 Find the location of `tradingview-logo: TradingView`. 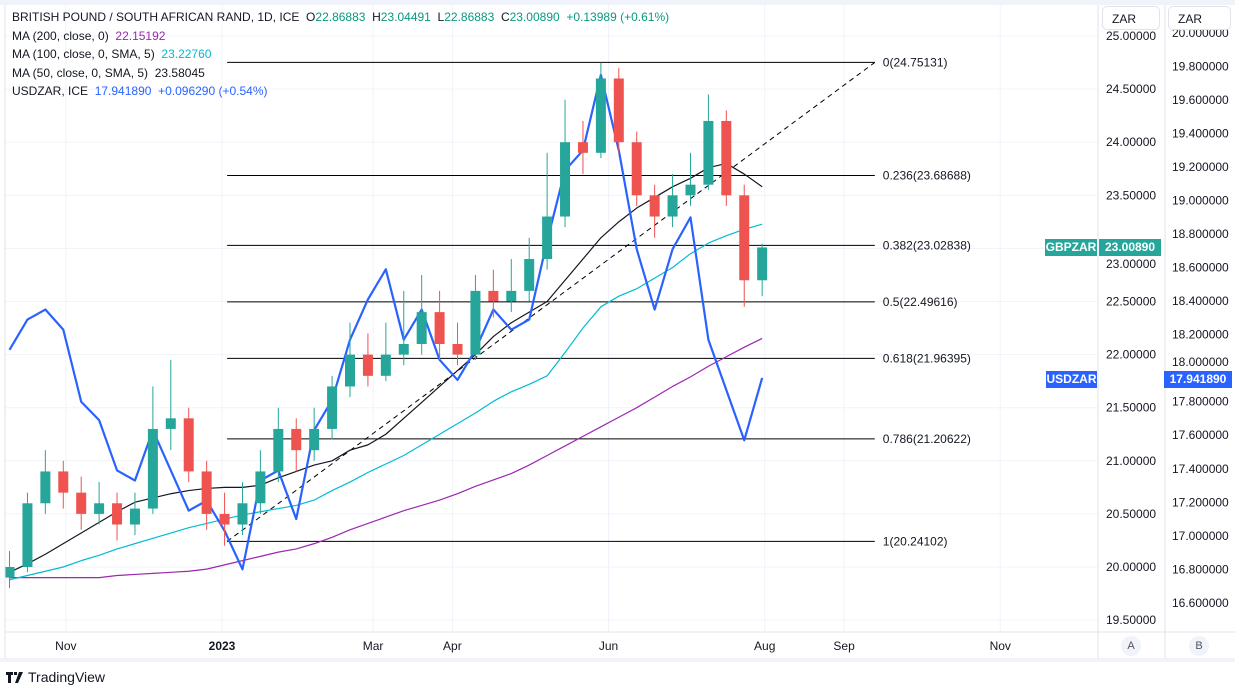

tradingview-logo: TradingView is located at coordinates (55, 677).